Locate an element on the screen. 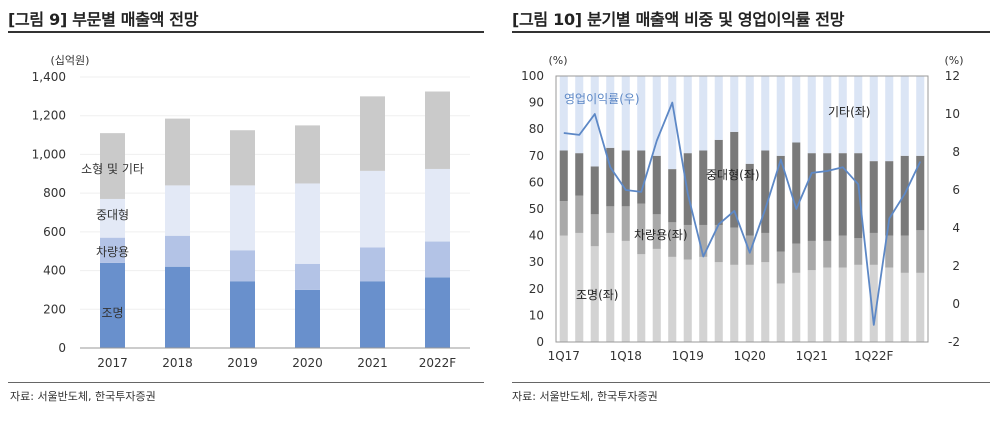 The image size is (996, 421). right-source: 자료: 서울반도체, 한국투자증권 is located at coordinates (585, 396).